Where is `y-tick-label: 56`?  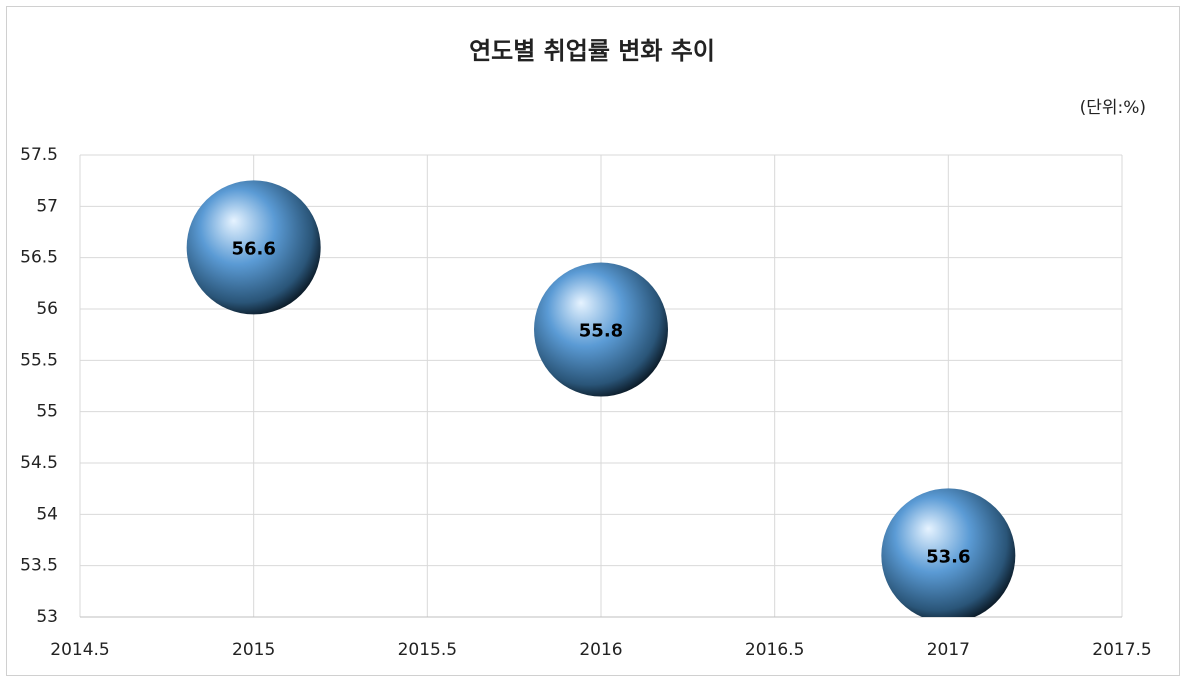 y-tick-label: 56 is located at coordinates (47, 309).